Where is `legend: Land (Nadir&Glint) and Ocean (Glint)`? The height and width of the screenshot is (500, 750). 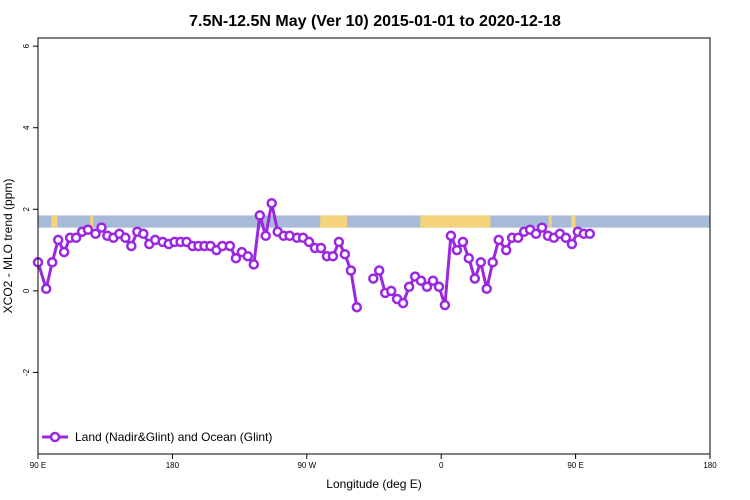 legend: Land (Nadir&Glint) and Ocean (Glint) is located at coordinates (157, 437).